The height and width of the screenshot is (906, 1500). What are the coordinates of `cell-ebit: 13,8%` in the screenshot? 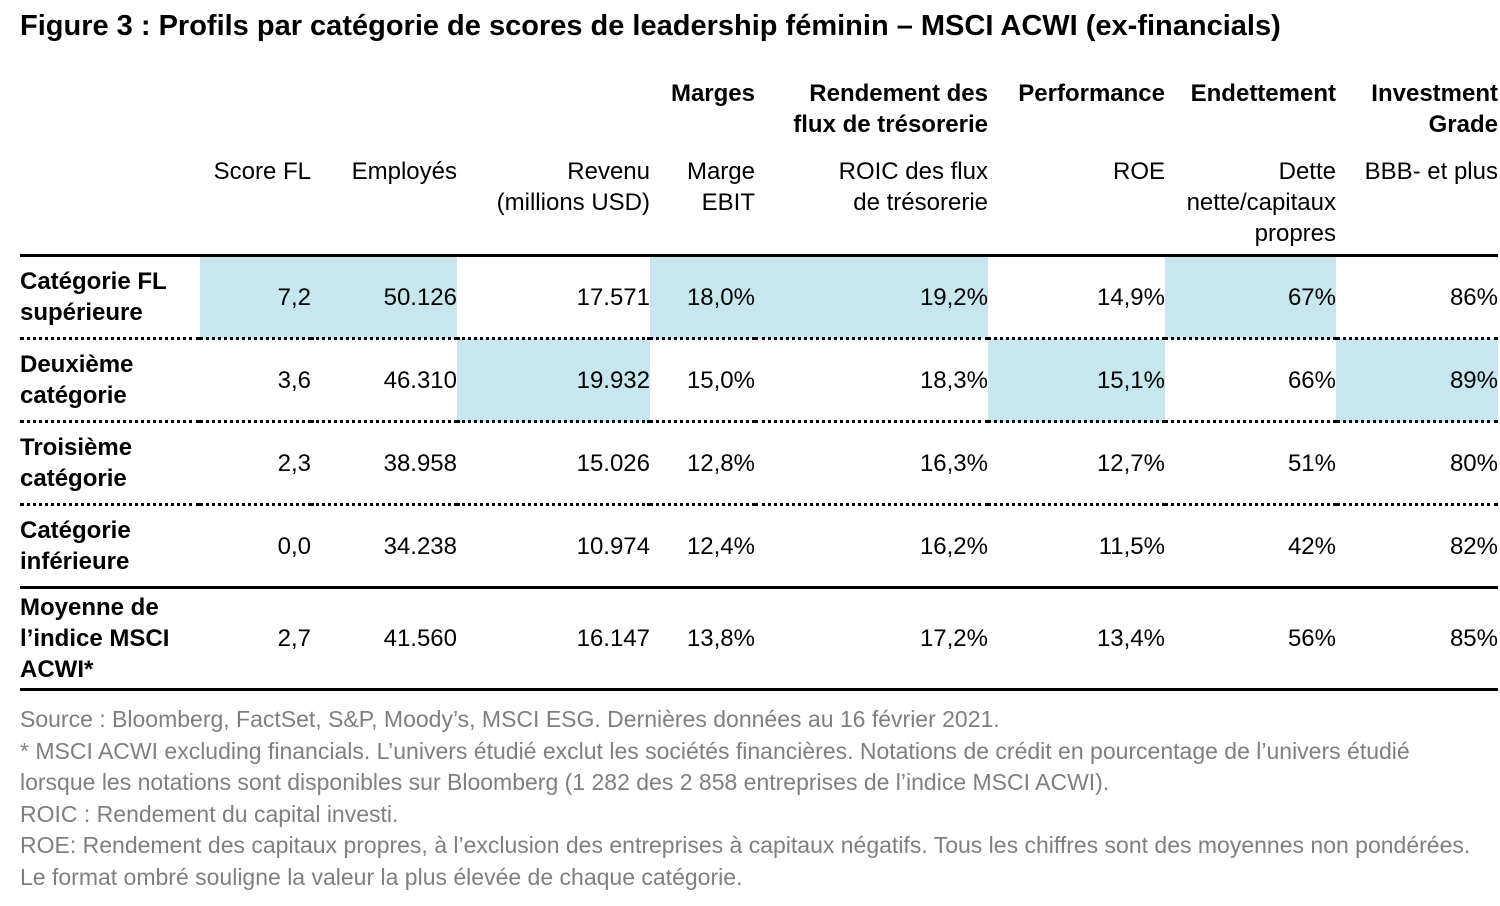 It's located at (720, 638).